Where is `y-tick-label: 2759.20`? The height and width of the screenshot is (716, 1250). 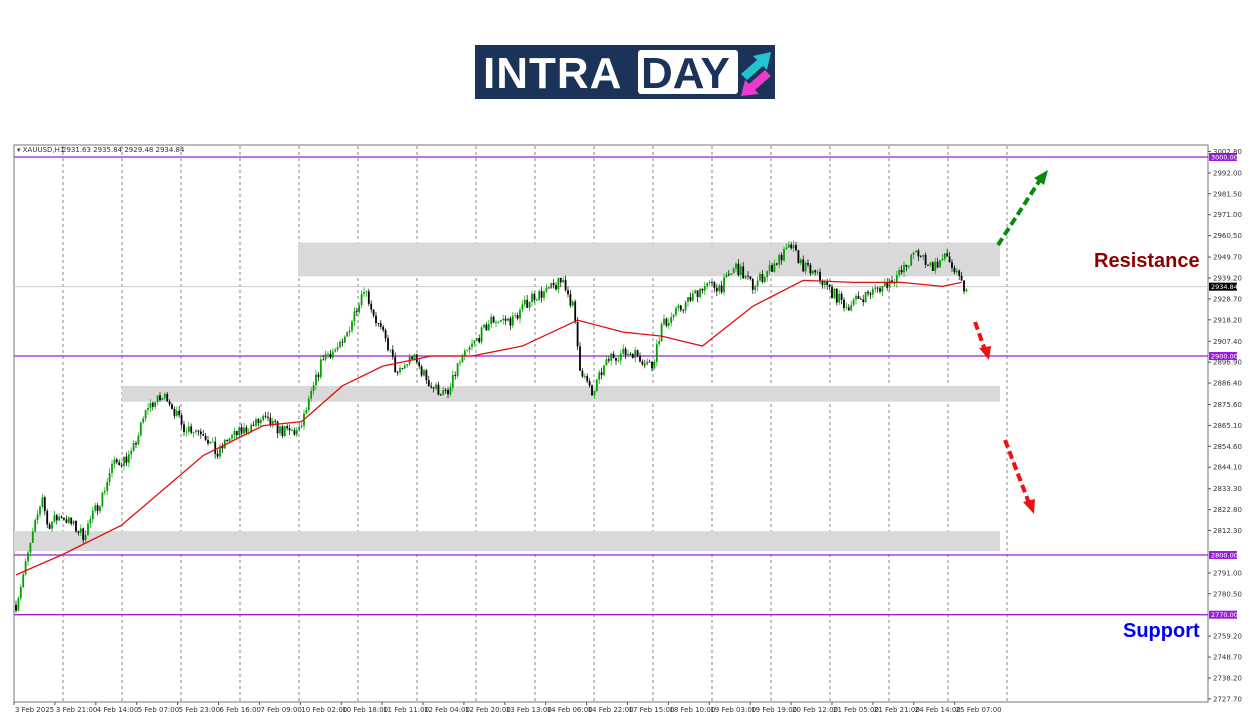 y-tick-label: 2759.20 is located at coordinates (1227, 637).